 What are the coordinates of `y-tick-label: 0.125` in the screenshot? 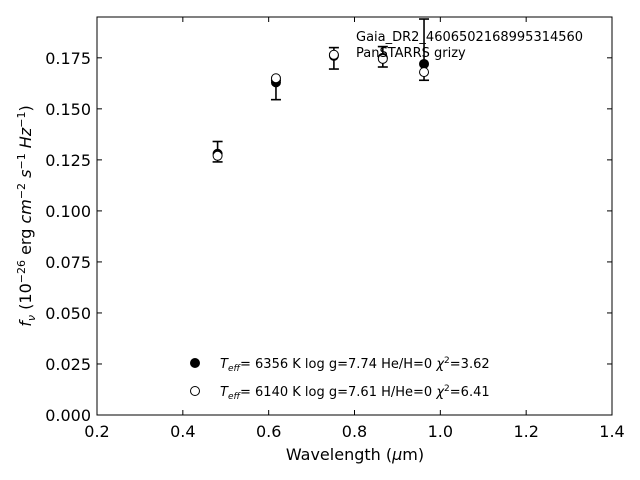 It's located at (68, 160).